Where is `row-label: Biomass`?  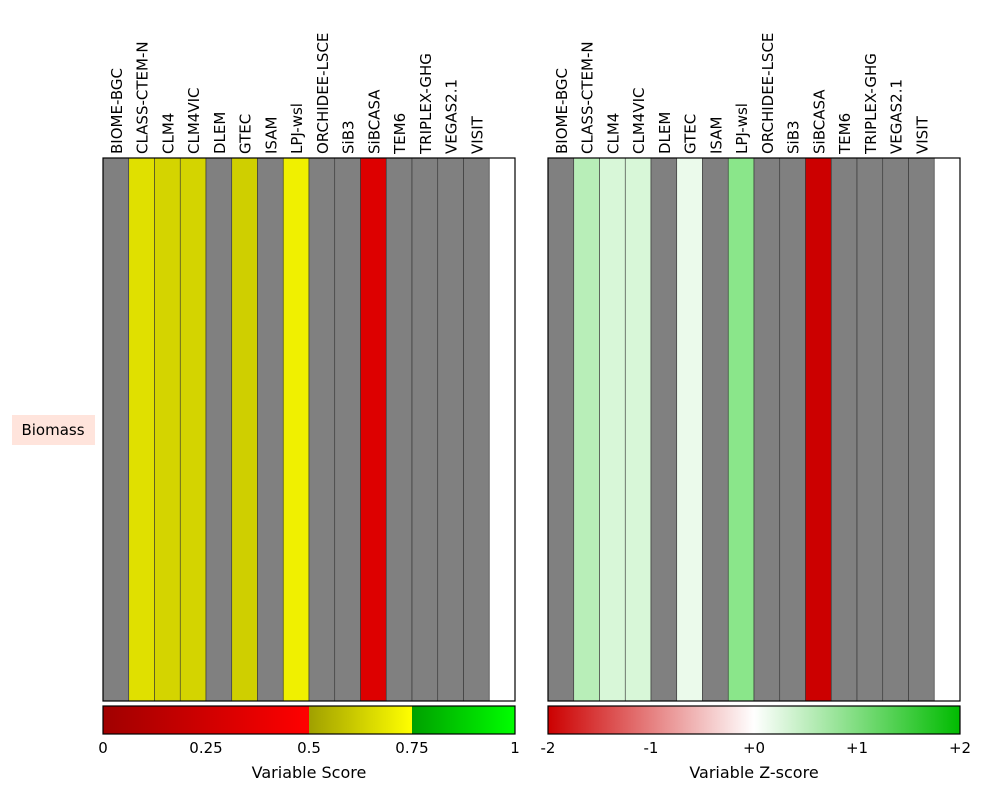
row-label: Biomass is located at coordinates (52, 430).